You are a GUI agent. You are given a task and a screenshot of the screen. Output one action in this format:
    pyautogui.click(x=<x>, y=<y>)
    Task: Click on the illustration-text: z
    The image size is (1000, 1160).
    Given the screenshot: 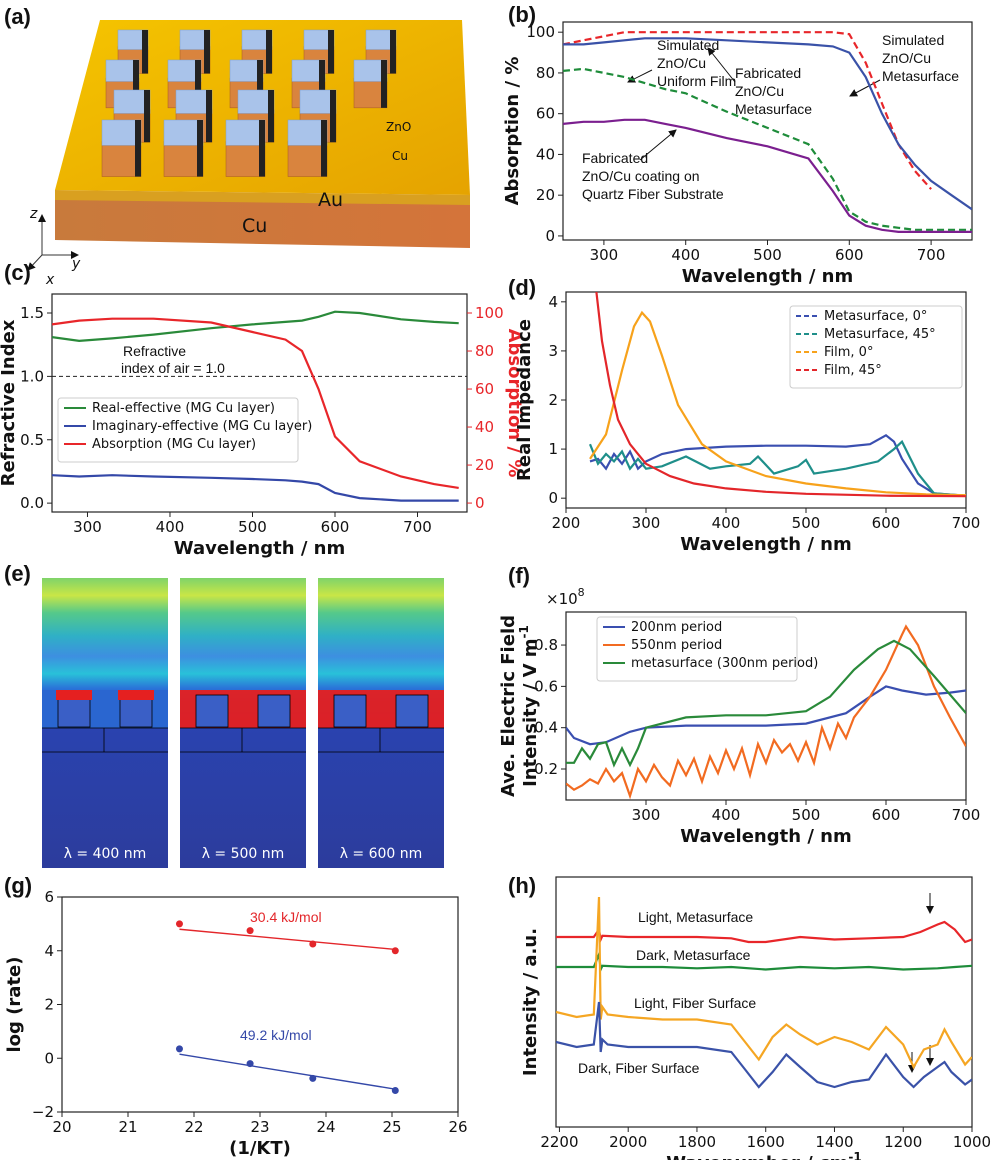 What is the action you would take?
    pyautogui.click(x=33, y=214)
    